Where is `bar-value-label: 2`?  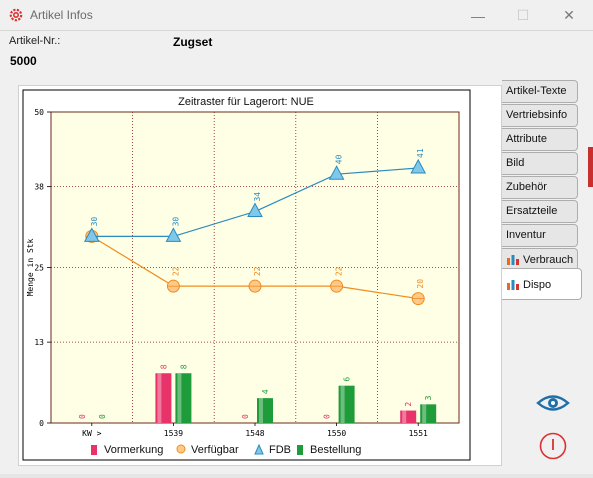 bar-value-label: 2 is located at coordinates (408, 404).